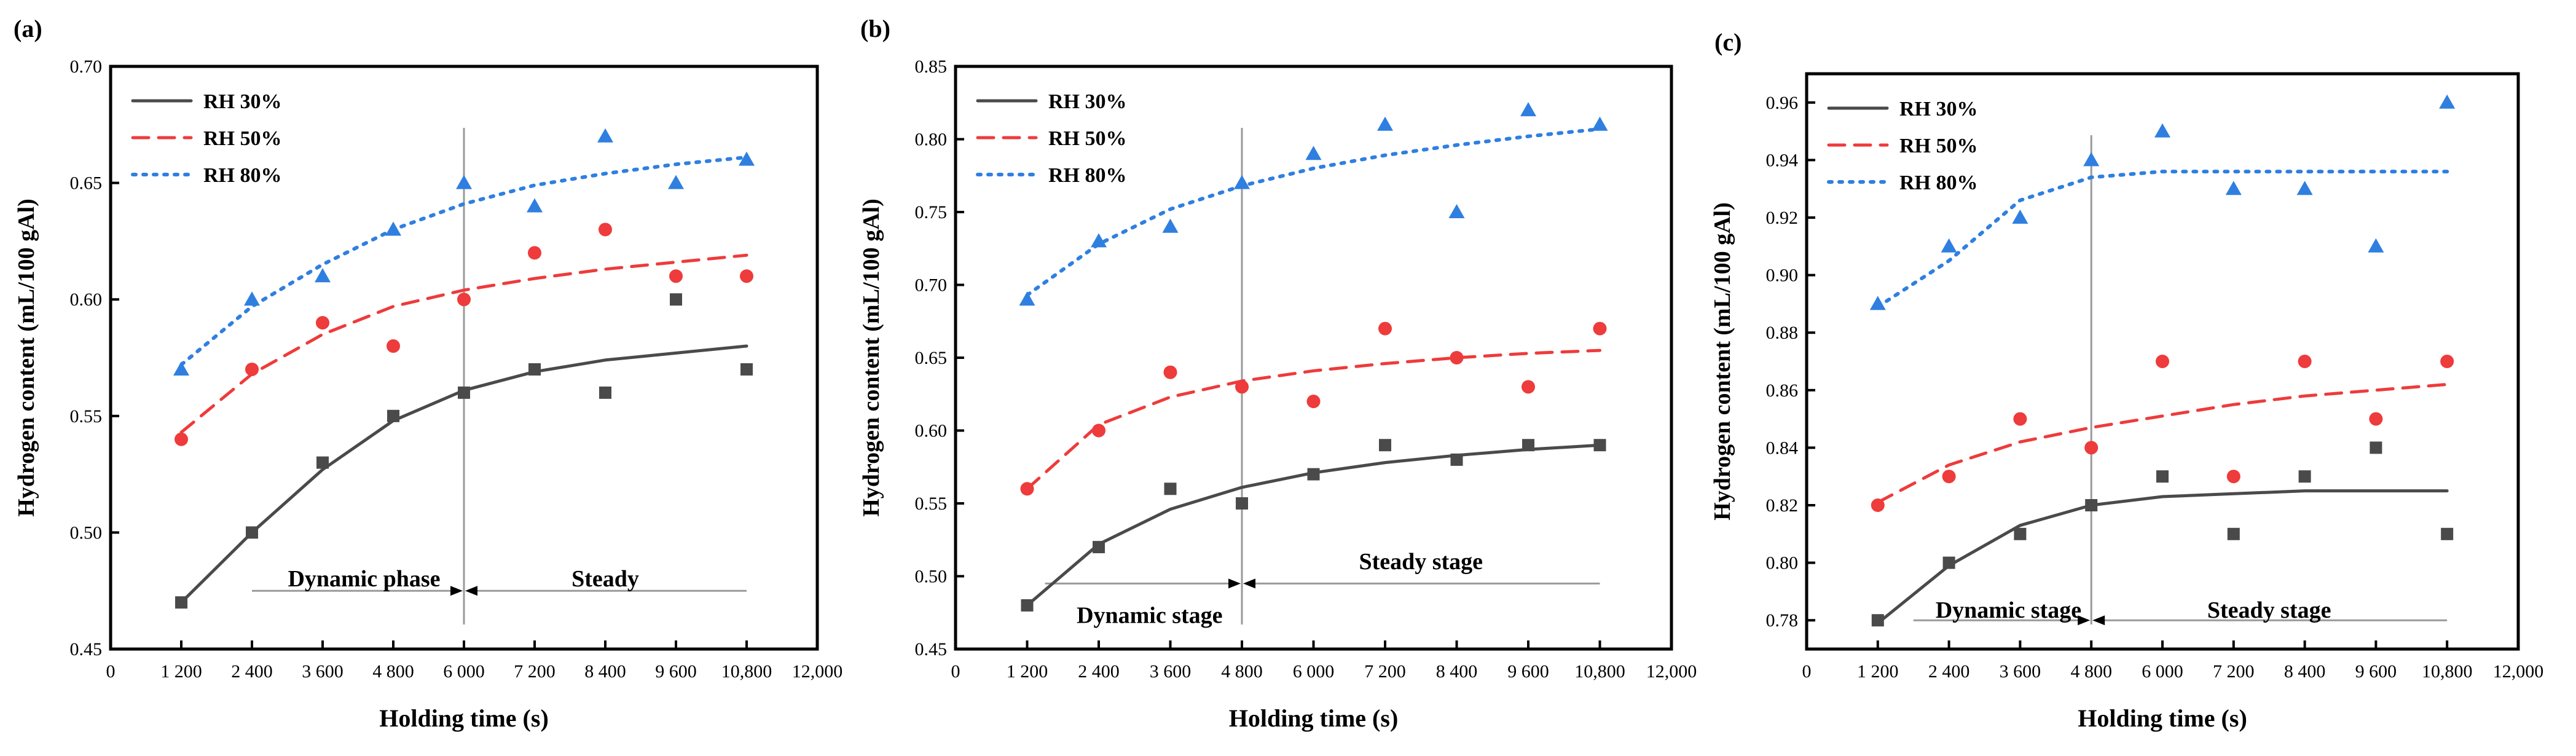 The height and width of the screenshot is (756, 2576). Describe the element at coordinates (1782, 103) in the screenshot. I see `y-tick-label: 0.96` at that location.